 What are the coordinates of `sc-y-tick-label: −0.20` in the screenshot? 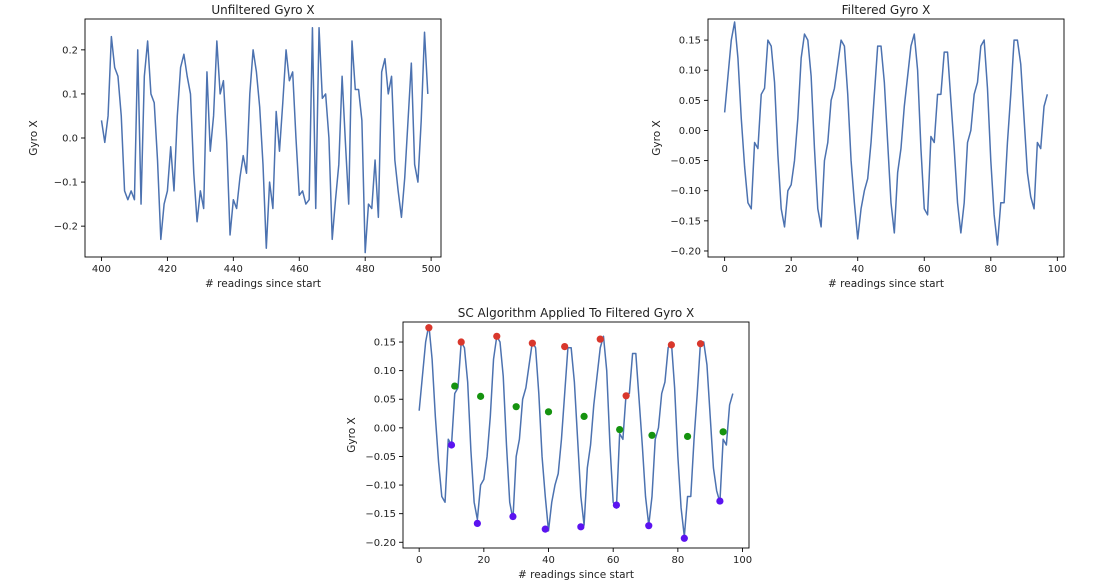 It's located at (380, 543).